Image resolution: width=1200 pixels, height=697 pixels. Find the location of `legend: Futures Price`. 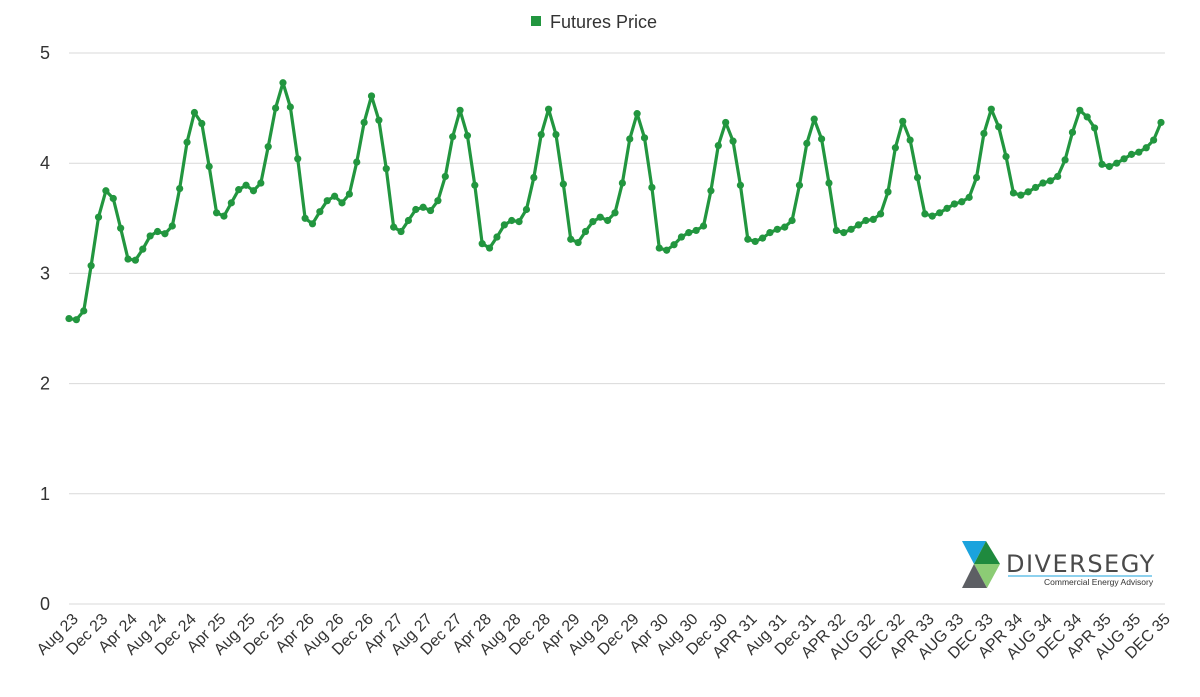

legend: Futures Price is located at coordinates (594, 22).